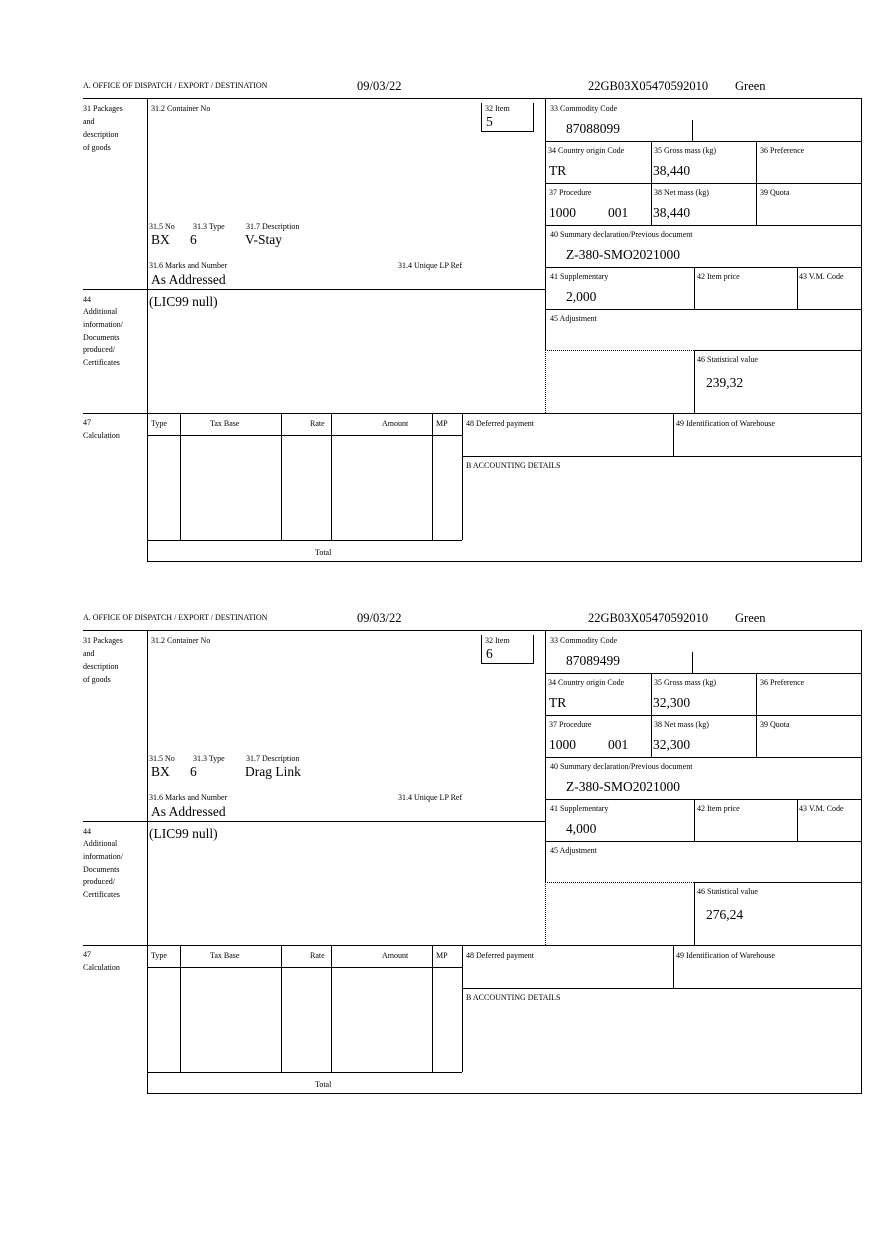 The width and height of the screenshot is (882, 1250). Describe the element at coordinates (101, 967) in the screenshot. I see `label-47: Calculation` at that location.